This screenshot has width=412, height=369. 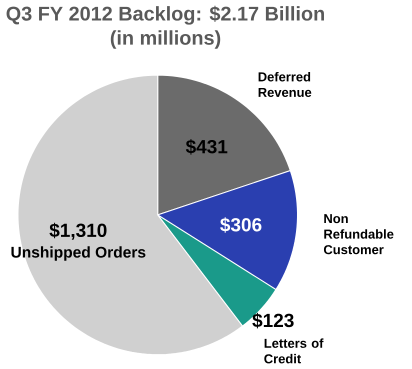 I want to click on slice-label: Letters of Credit, so click(x=294, y=351).